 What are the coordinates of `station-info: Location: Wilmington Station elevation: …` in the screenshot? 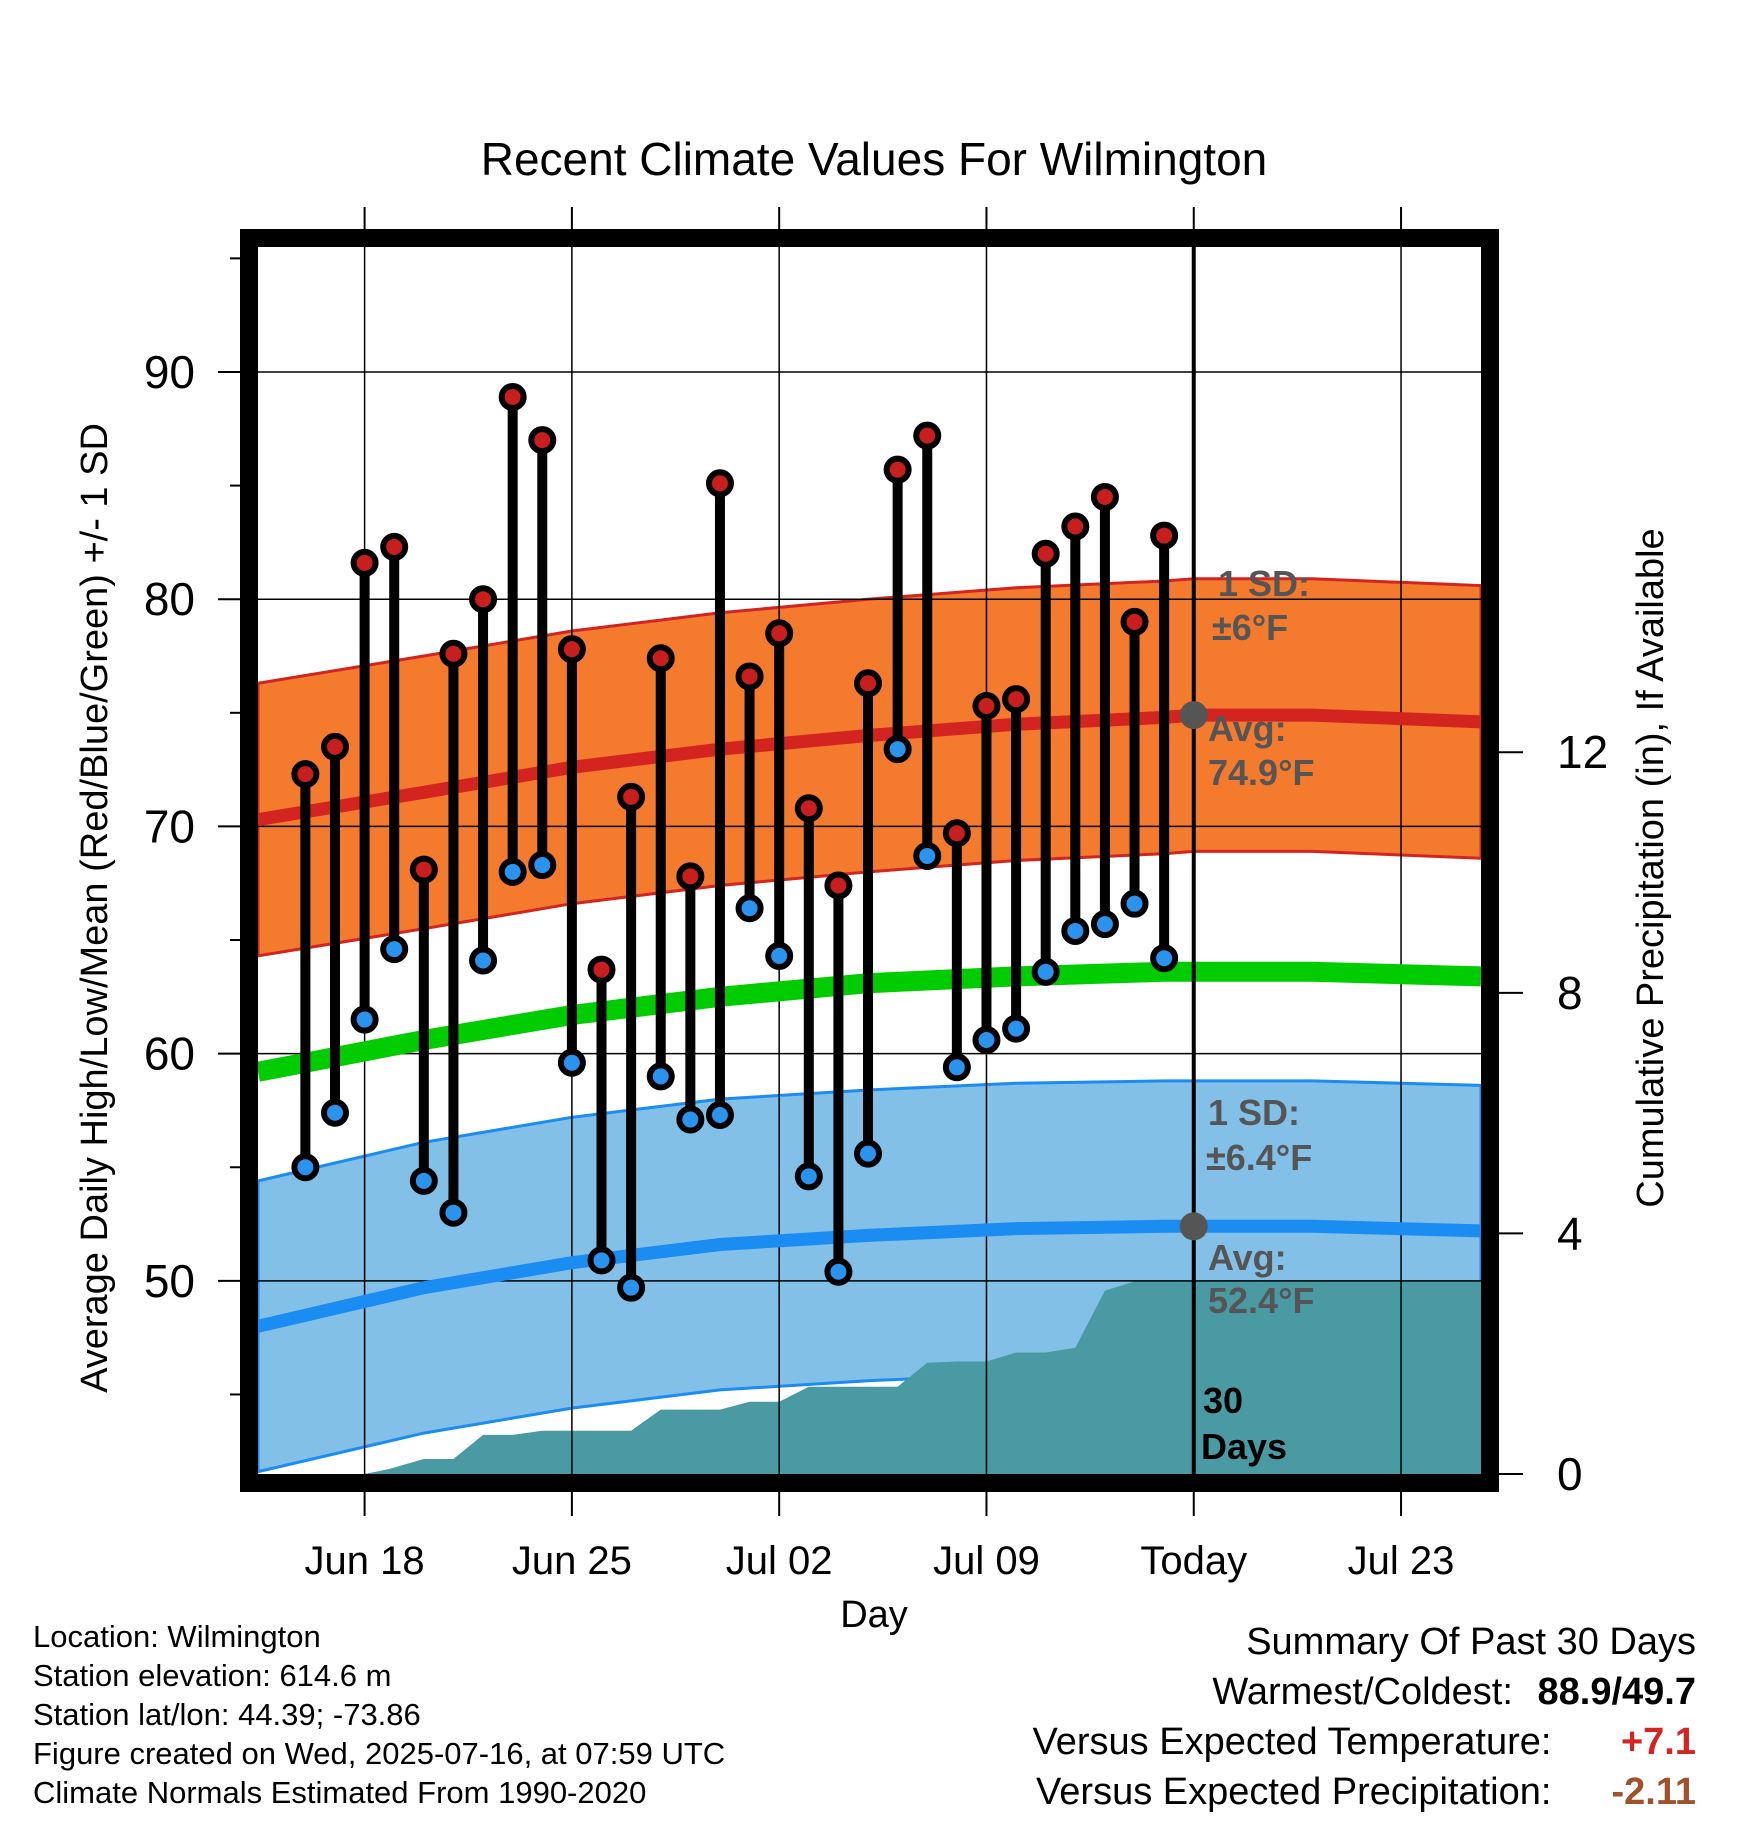 It's located at (379, 1714).